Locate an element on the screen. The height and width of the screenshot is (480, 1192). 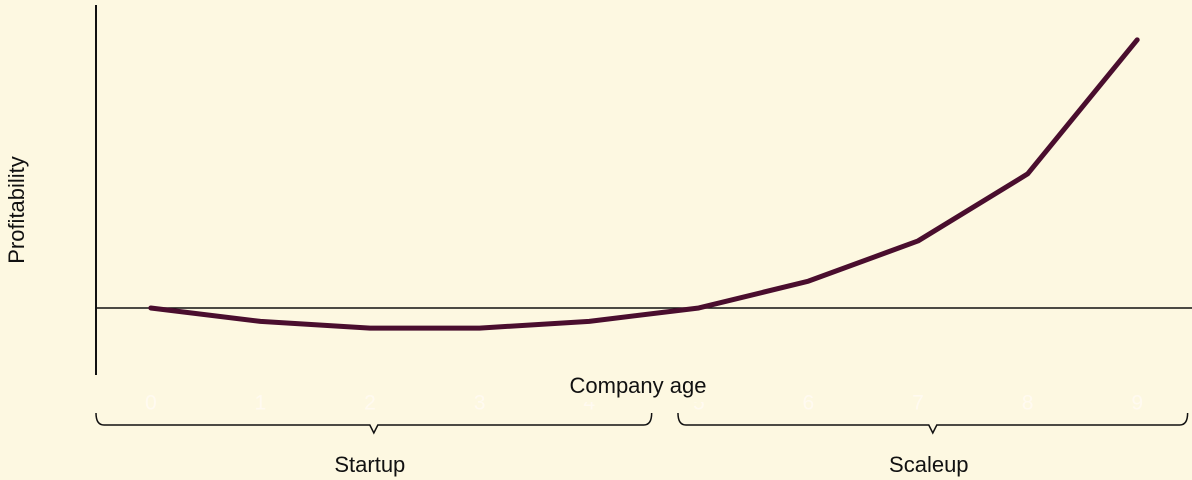
x-tick-label: 1 is located at coordinates (261, 403).